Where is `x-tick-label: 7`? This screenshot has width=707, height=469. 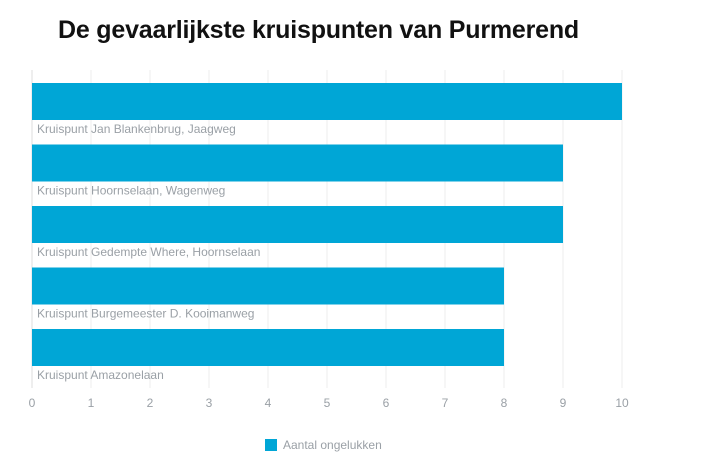
x-tick-label: 7 is located at coordinates (445, 403).